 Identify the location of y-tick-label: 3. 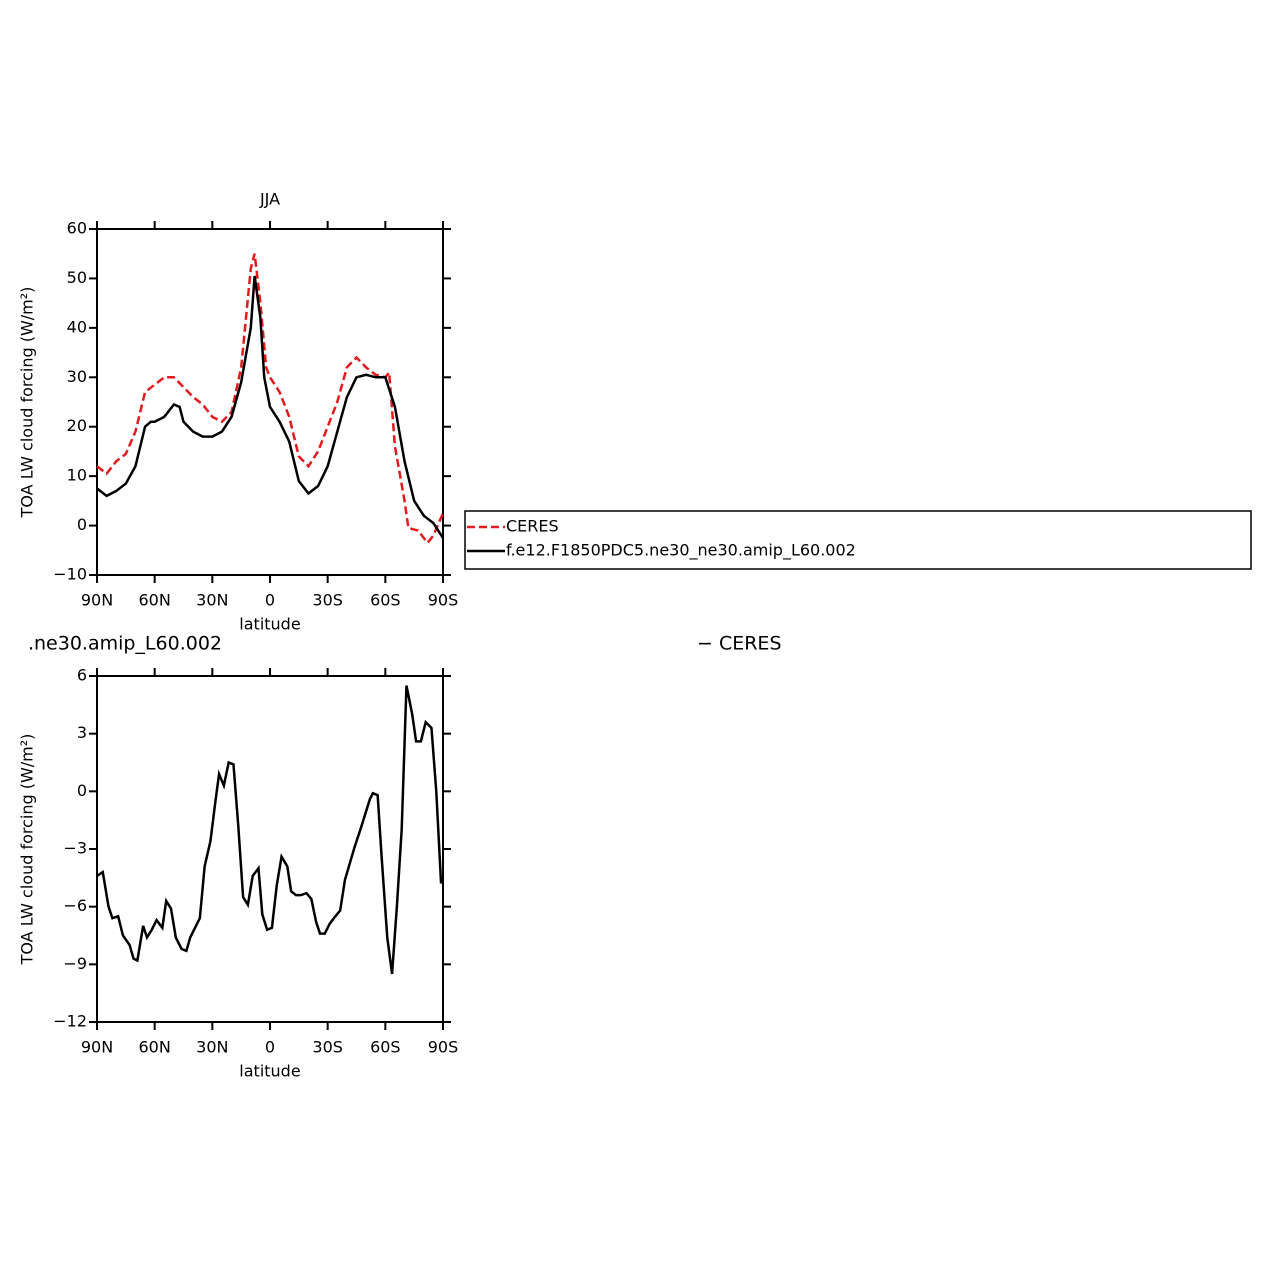
(82, 732).